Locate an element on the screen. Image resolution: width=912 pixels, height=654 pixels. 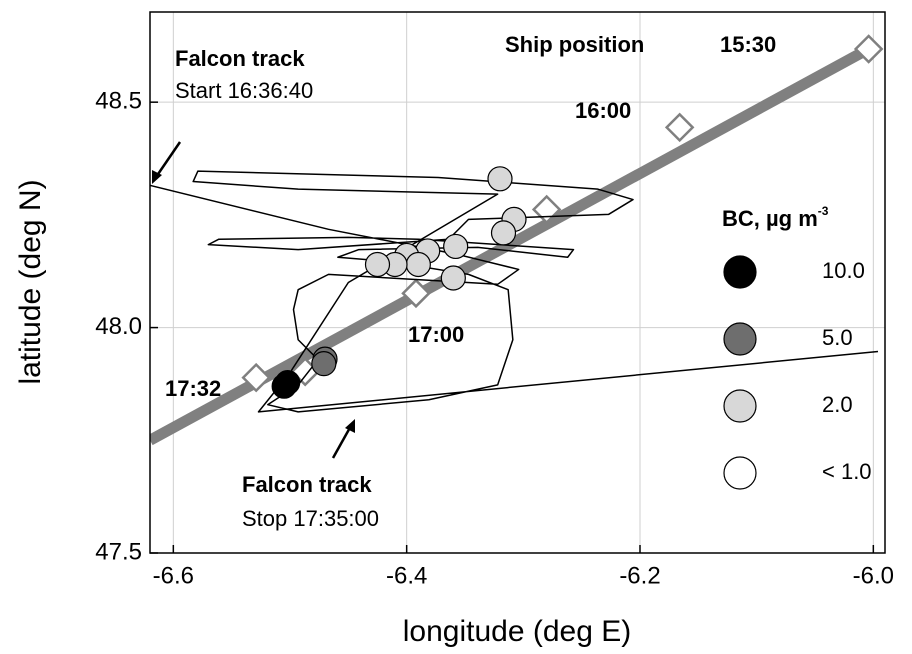
annotation: 16:00 is located at coordinates (603, 110).